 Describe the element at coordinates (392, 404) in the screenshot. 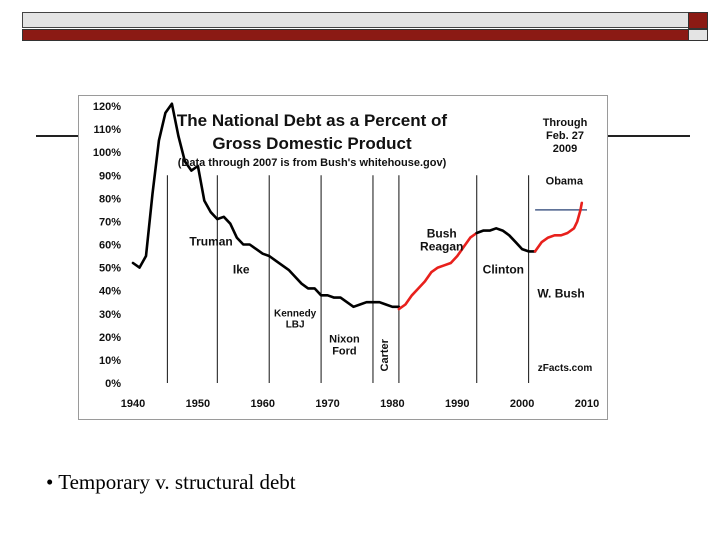

I see `x-tick-label: 1980` at that location.